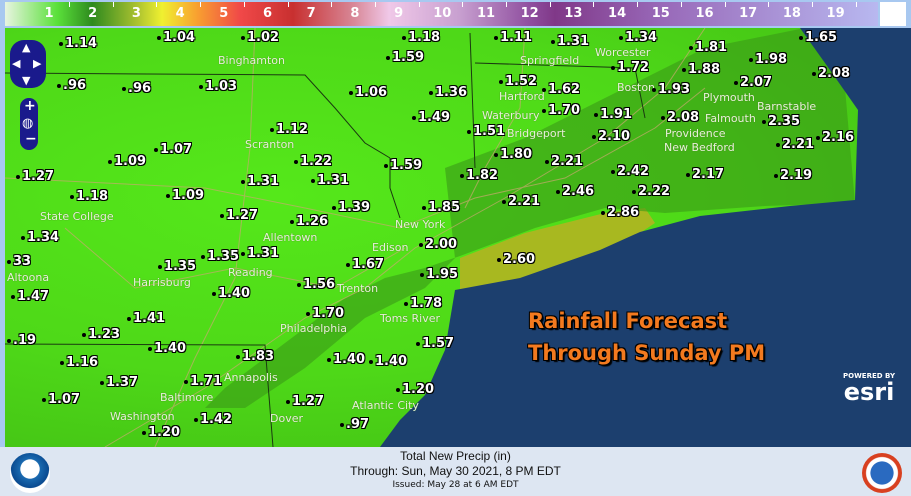 The width and height of the screenshot is (911, 496). What do you see at coordinates (575, 191) in the screenshot?
I see `rainfall-value: 2.46` at bounding box center [575, 191].